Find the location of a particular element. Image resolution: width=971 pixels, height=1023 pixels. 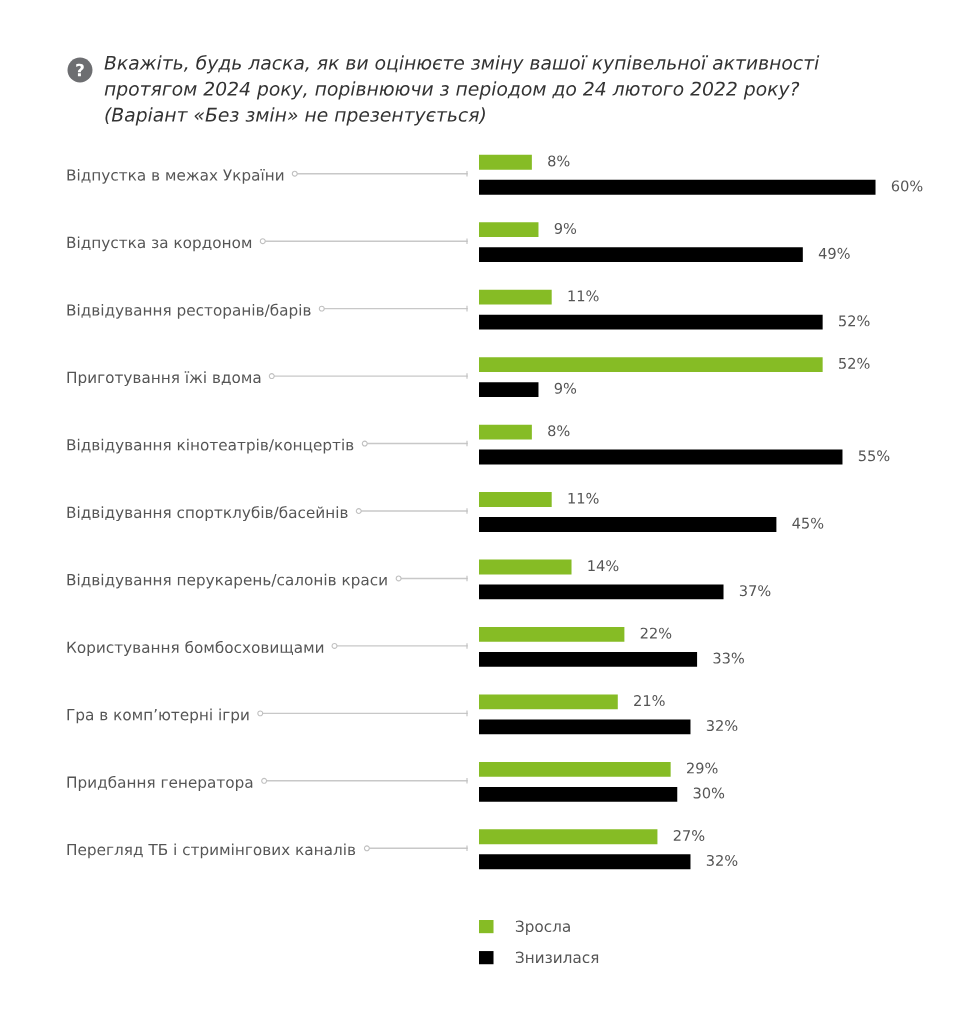

y-tick-label: Відпустка в межах України is located at coordinates (175, 176).